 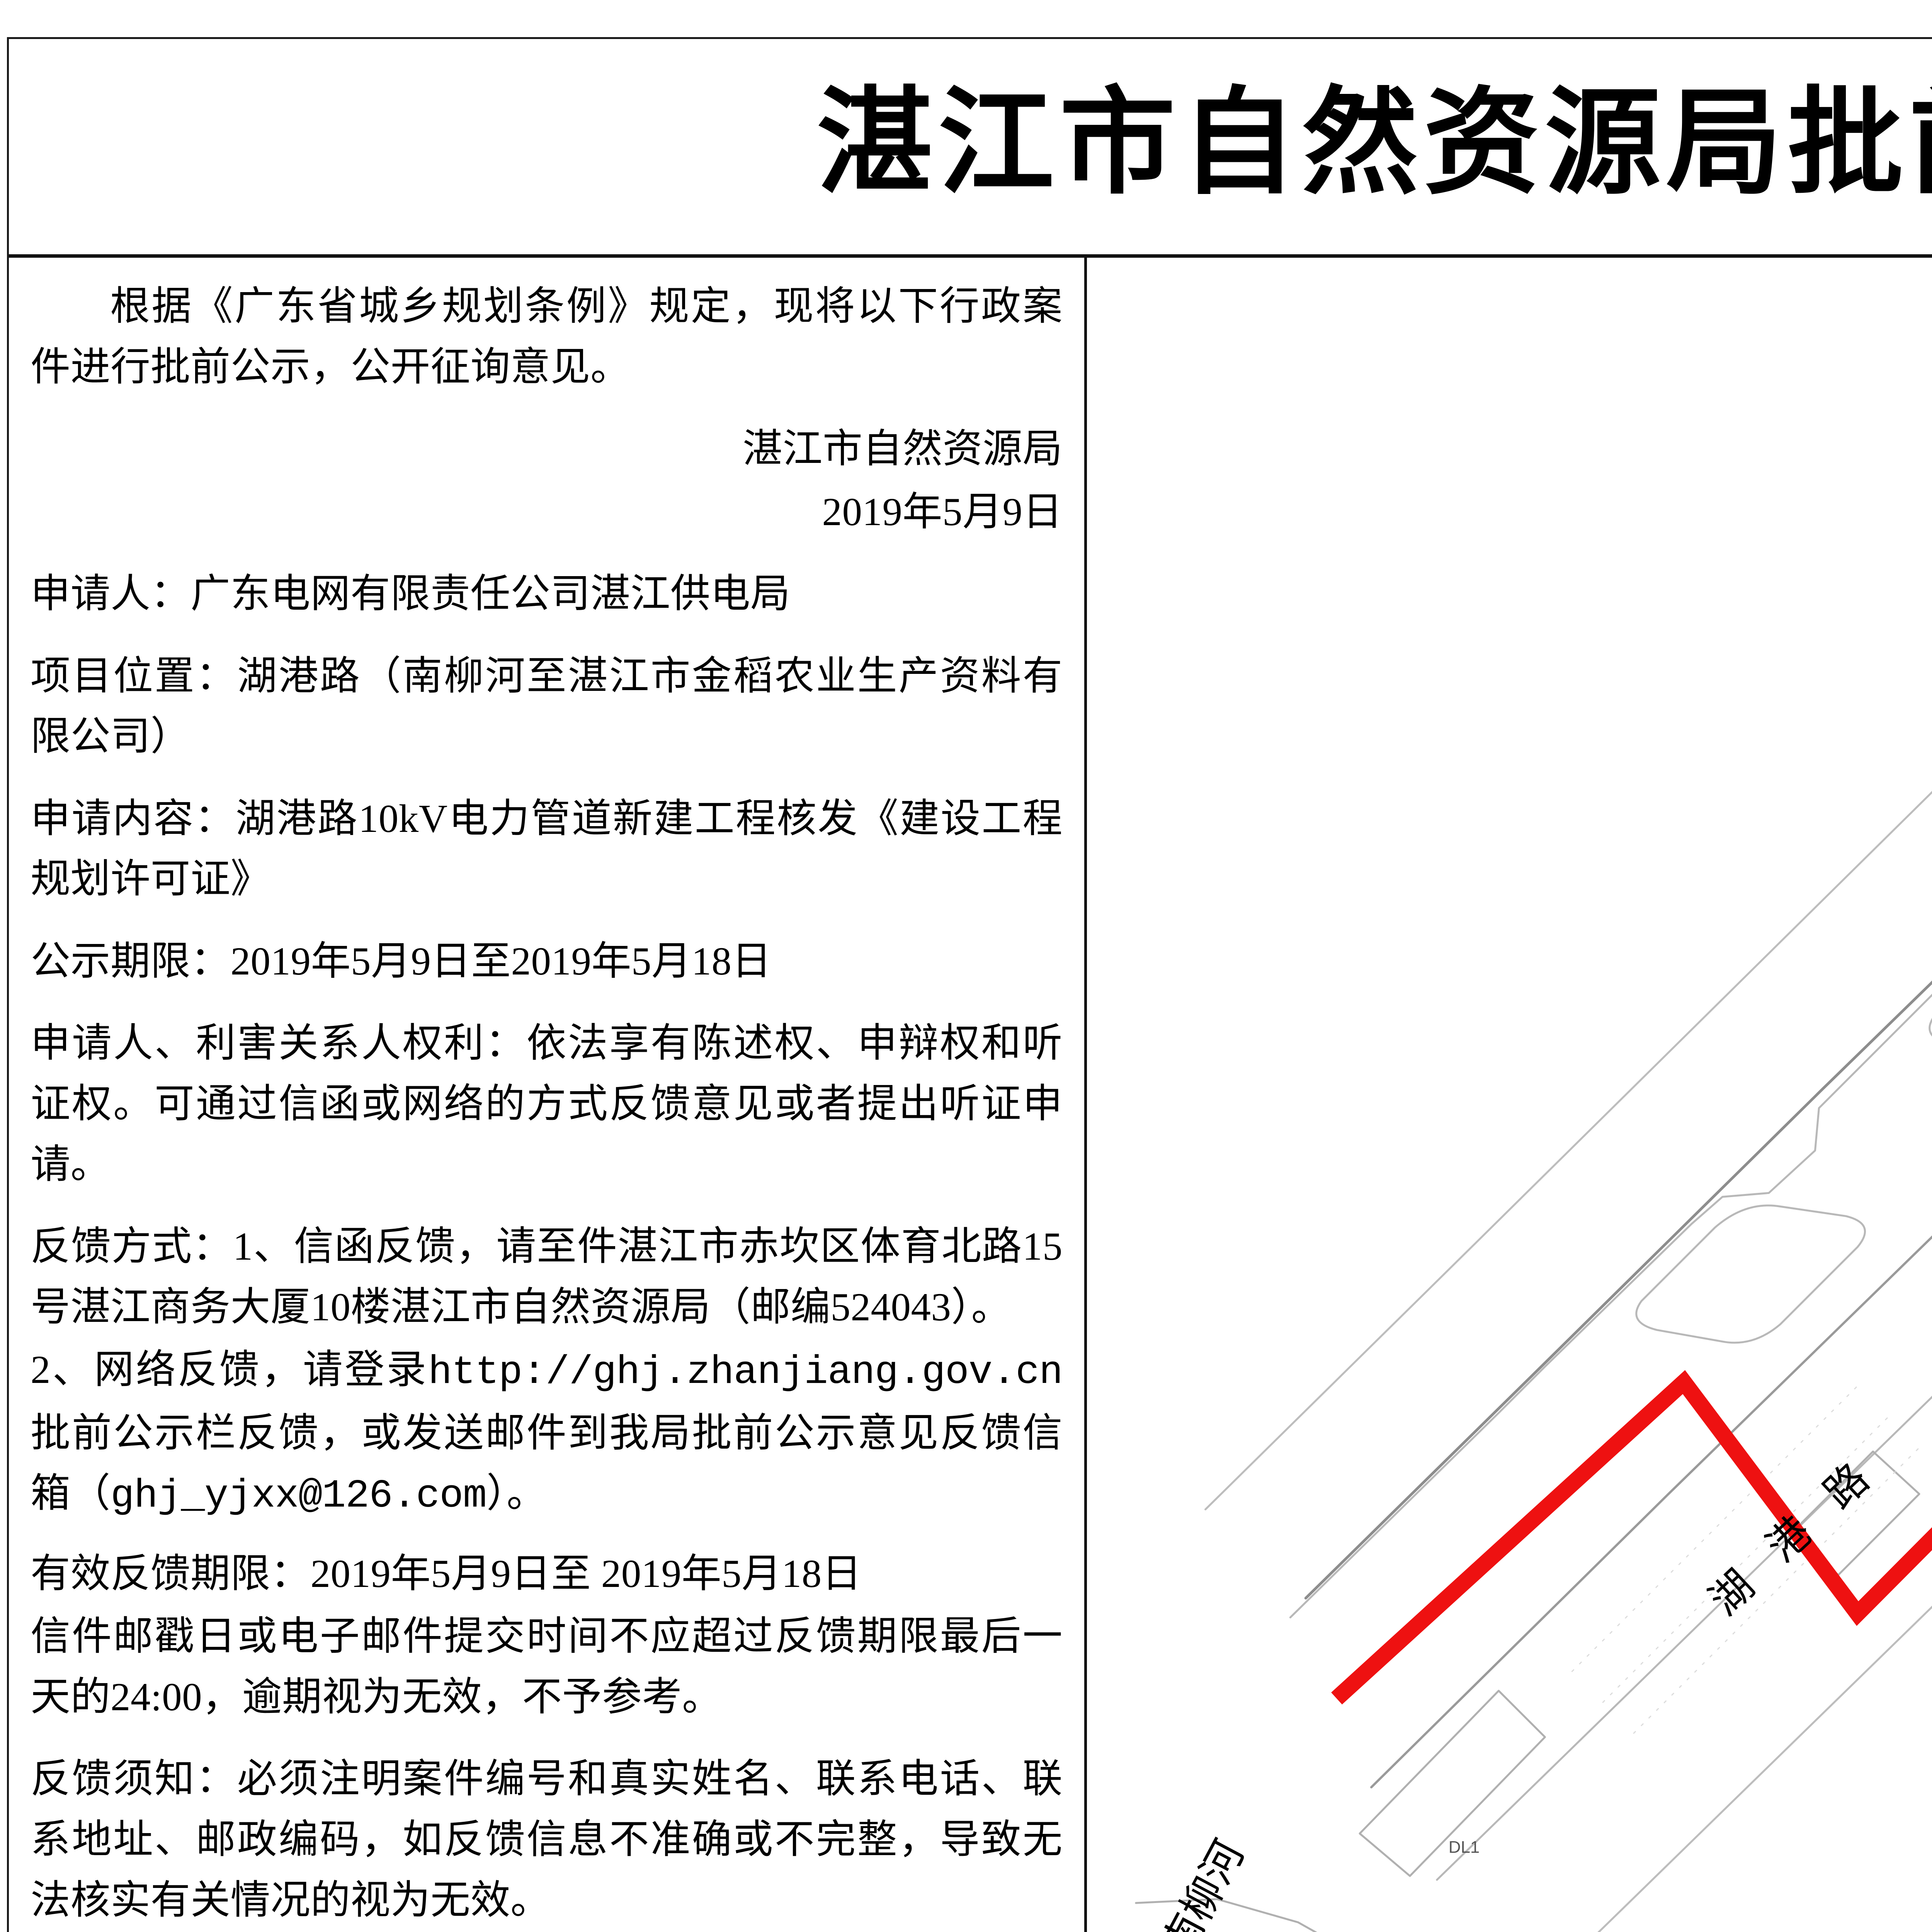 I want to click on title-band: 湛江市自然资源局批前公示, so click(x=971, y=148).